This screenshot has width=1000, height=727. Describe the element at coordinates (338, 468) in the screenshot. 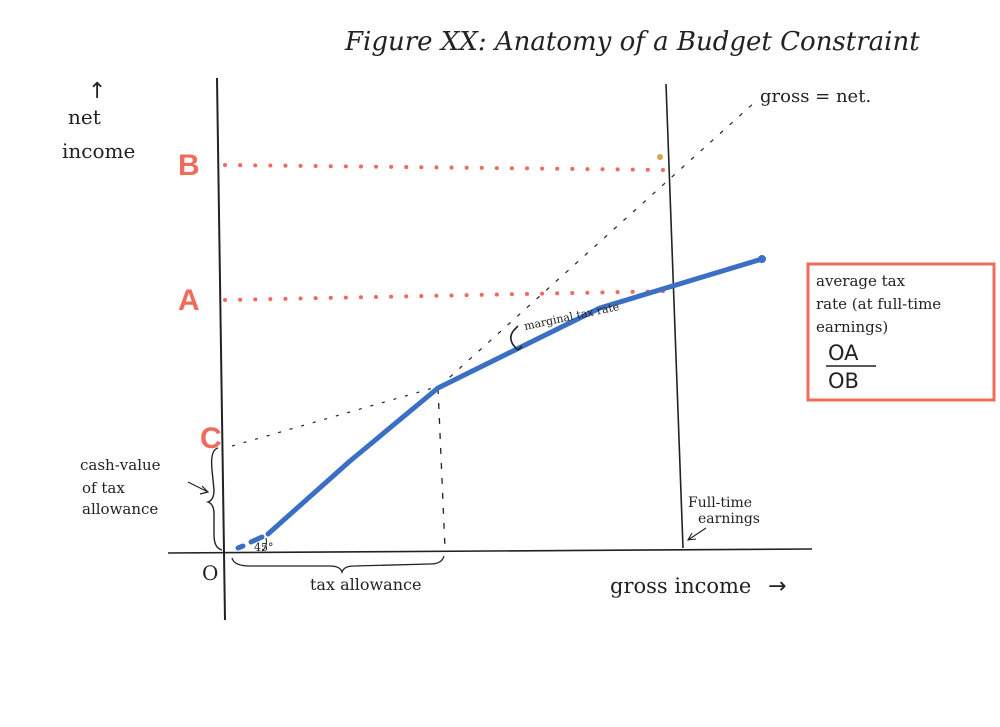

I see `budget-line-lower-segment` at that location.